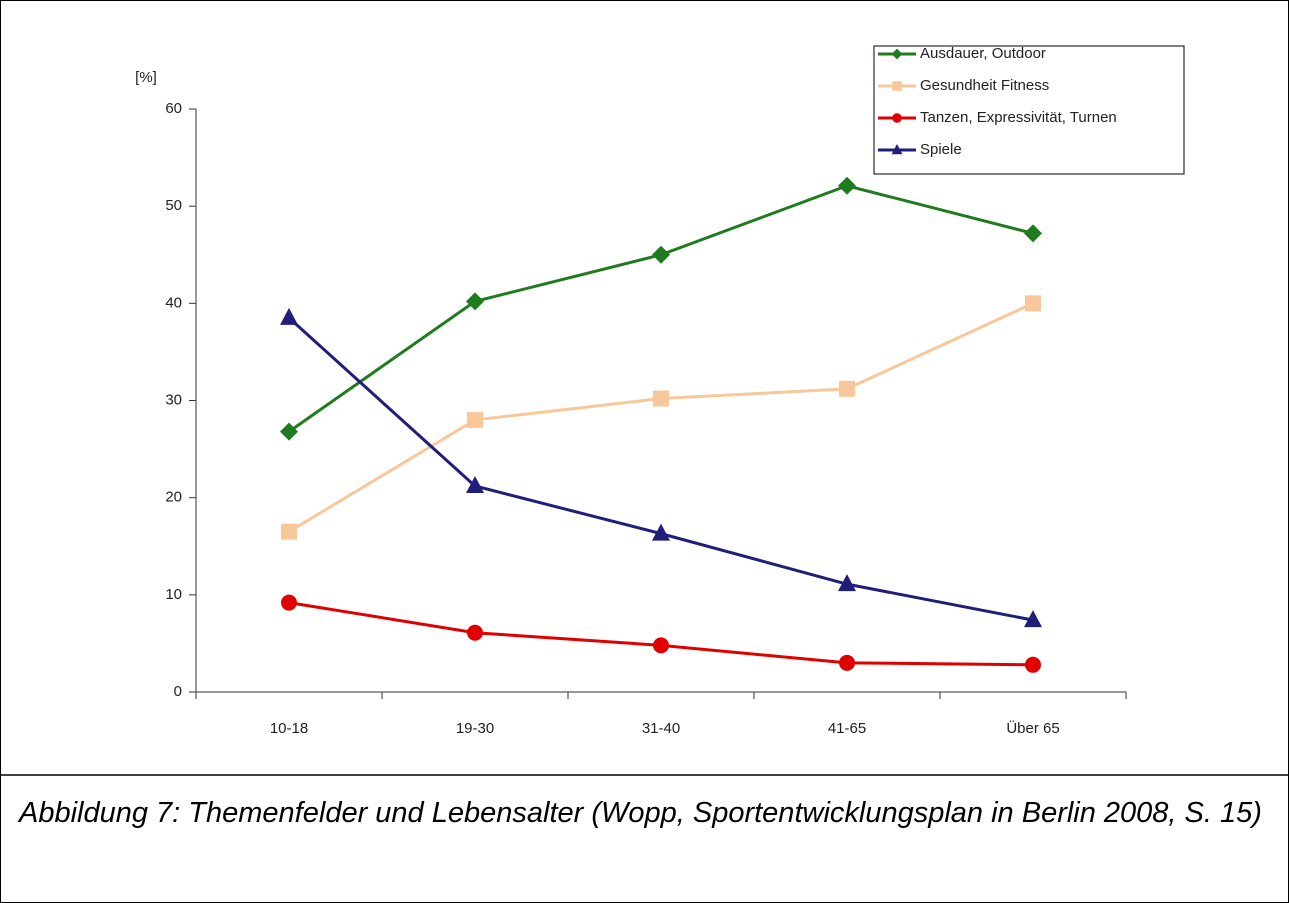 Image resolution: width=1289 pixels, height=903 pixels. Describe the element at coordinates (1018, 117) in the screenshot. I see `legend-label: Tanzen, Expressivität, Turnen` at that location.